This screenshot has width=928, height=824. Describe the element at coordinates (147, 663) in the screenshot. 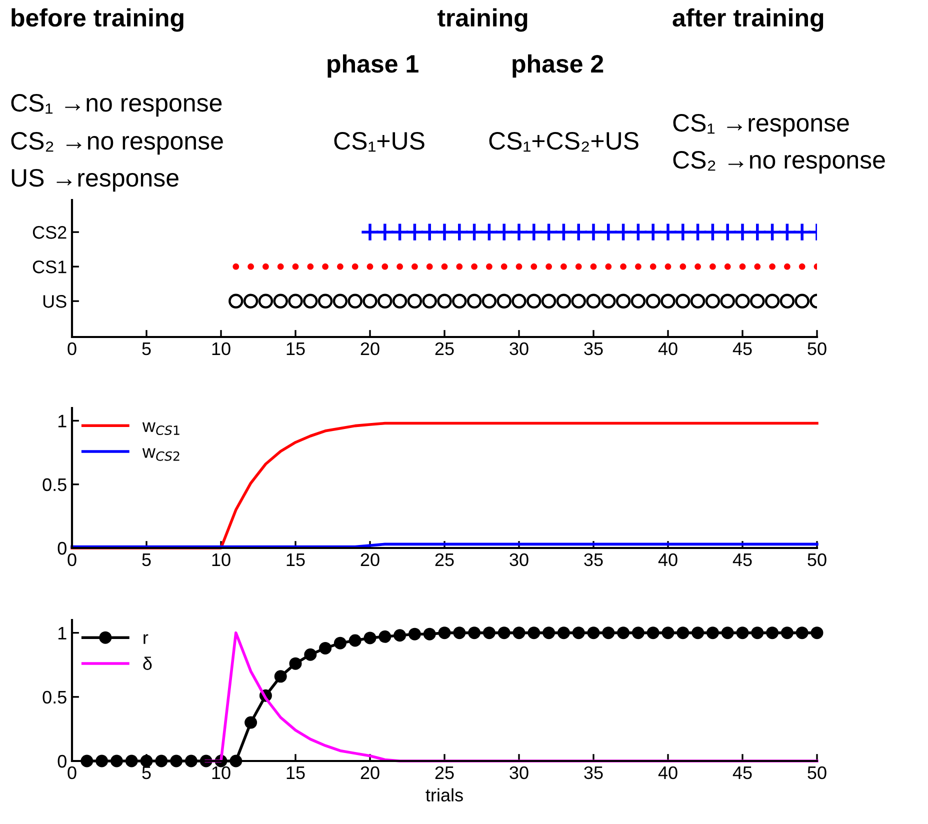

I see `legend-label: δ` at that location.